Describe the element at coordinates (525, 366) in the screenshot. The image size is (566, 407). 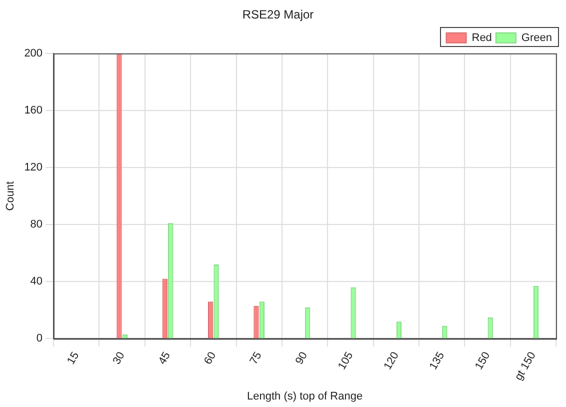
I see `x-tick-label: gt 150` at that location.